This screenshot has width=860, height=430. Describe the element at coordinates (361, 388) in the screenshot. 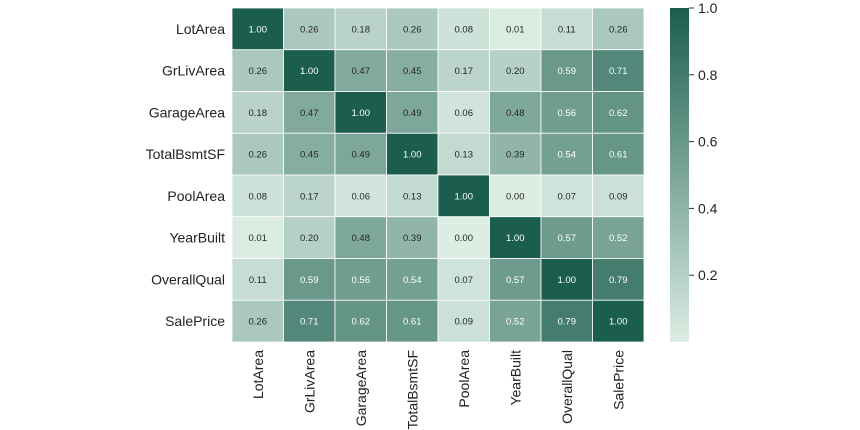

I see `column-label: GarageArea` at that location.